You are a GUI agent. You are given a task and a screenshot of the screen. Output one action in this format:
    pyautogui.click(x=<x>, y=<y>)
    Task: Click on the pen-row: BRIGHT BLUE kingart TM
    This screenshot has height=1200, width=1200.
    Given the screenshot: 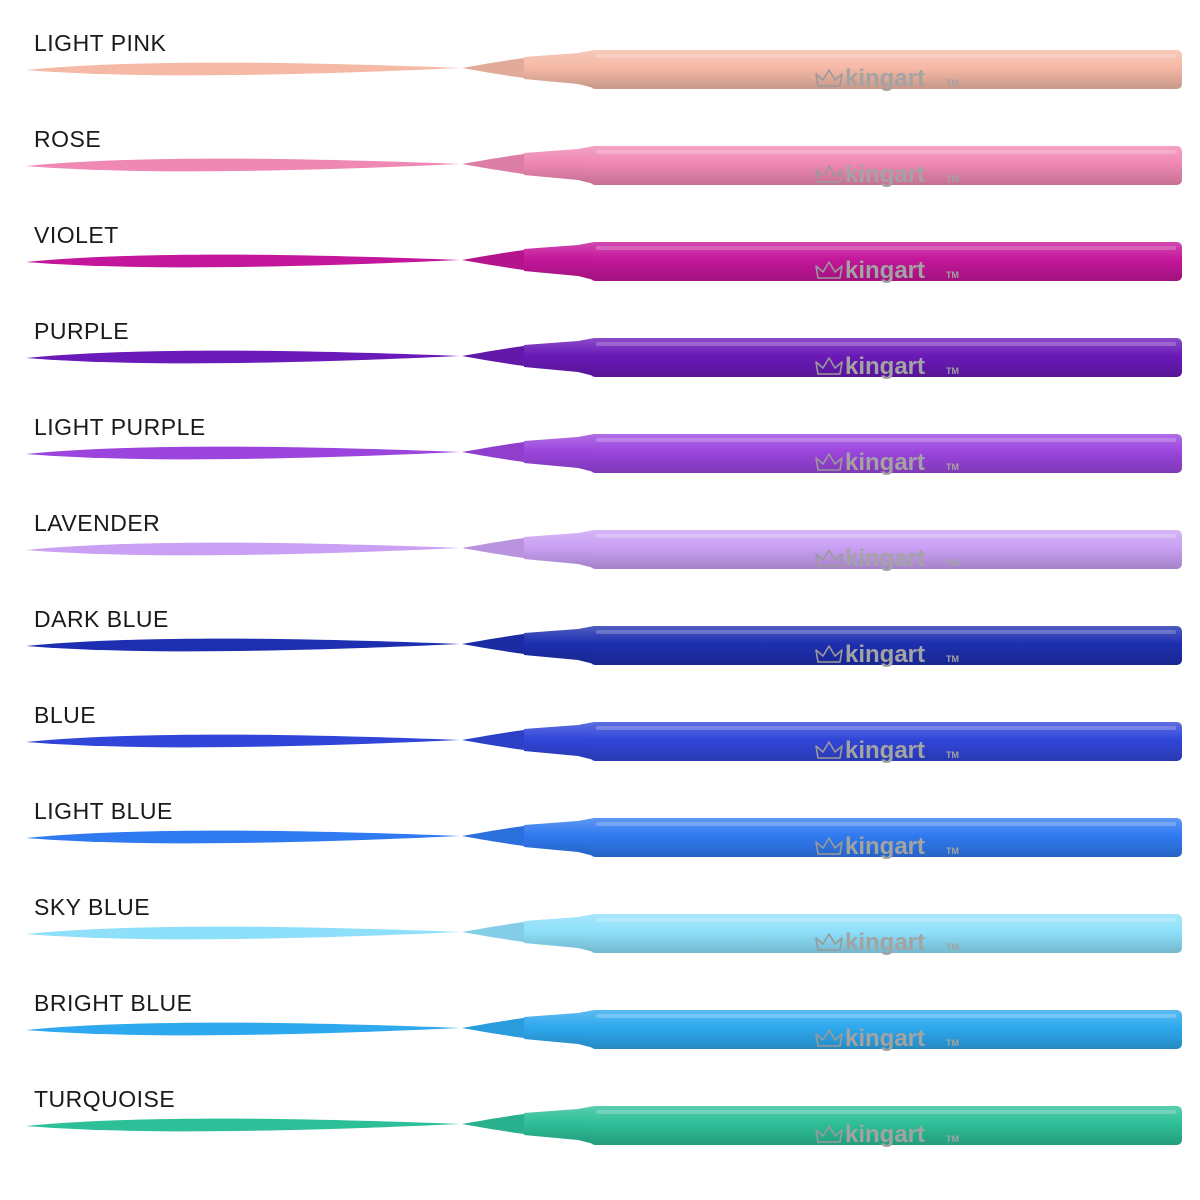 What is the action you would take?
    pyautogui.click(x=600, y=1038)
    